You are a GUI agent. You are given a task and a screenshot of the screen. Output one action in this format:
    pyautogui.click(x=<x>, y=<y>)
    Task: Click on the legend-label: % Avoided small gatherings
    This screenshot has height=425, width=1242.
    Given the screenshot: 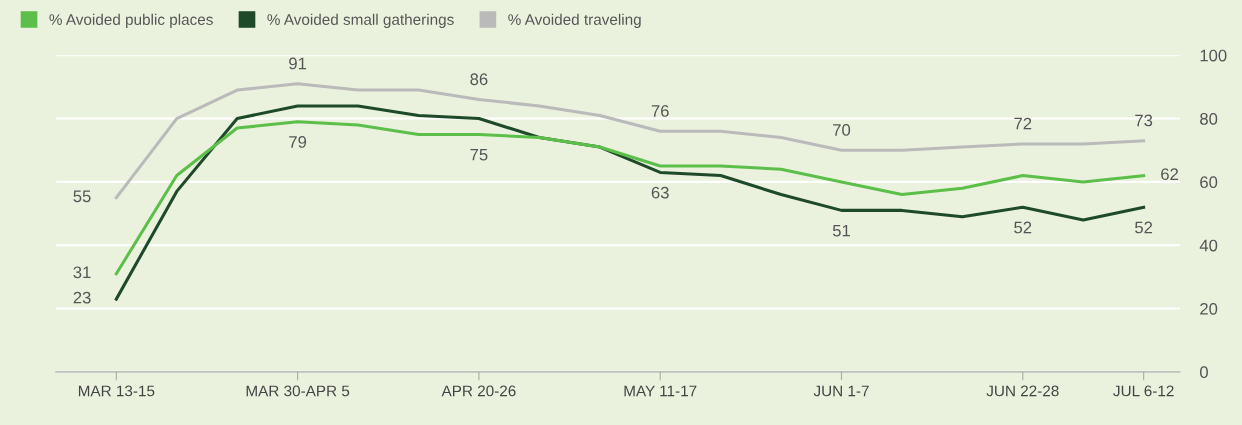 What is the action you would take?
    pyautogui.click(x=360, y=20)
    